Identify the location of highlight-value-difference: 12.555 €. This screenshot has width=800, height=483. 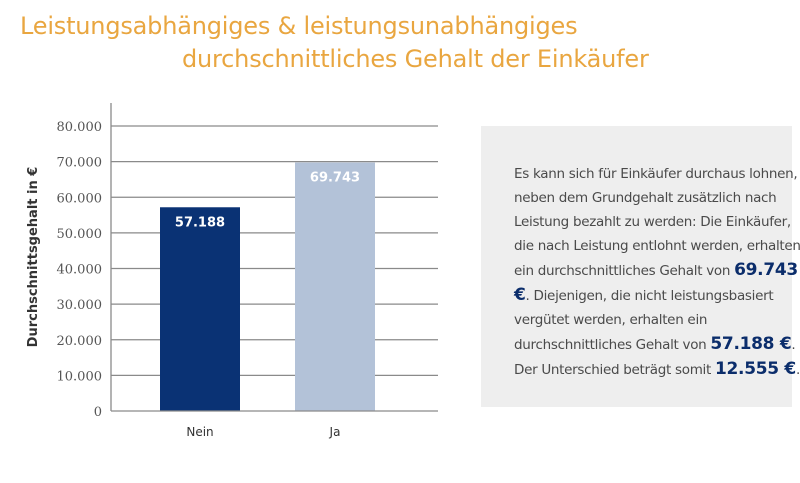
(755, 369).